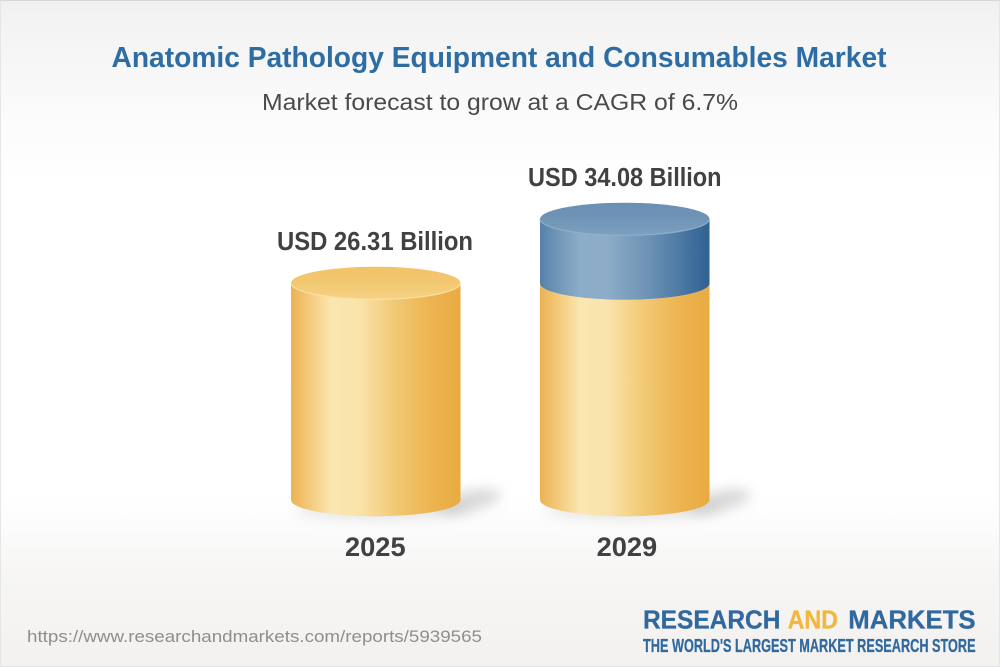 This screenshot has height=667, width=1000. Describe the element at coordinates (627, 547) in the screenshot. I see `svg-text: 2029` at that location.